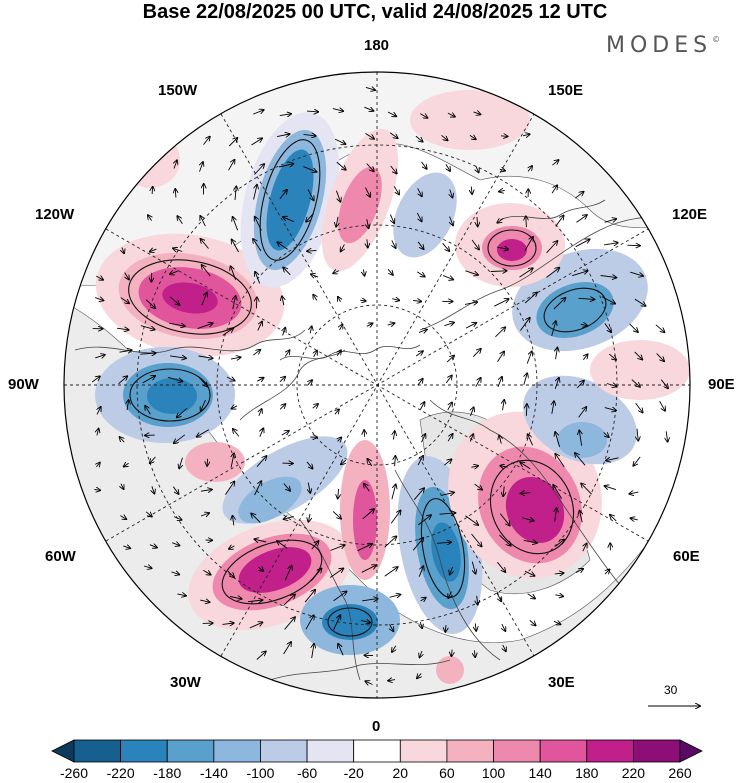 This screenshot has width=750, height=783. I want to click on anomaly-positive-75w, so click(215, 462).